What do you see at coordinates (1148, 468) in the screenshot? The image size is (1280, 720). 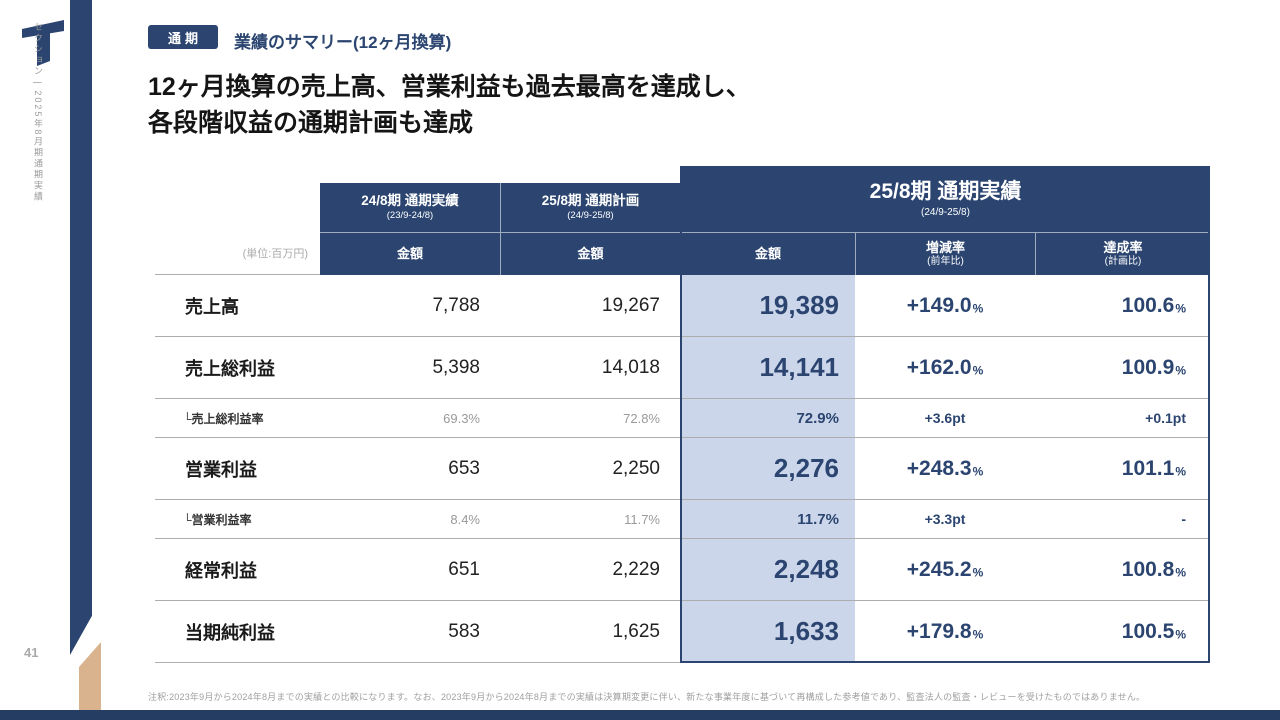 I see `value-text: 101.1` at bounding box center [1148, 468].